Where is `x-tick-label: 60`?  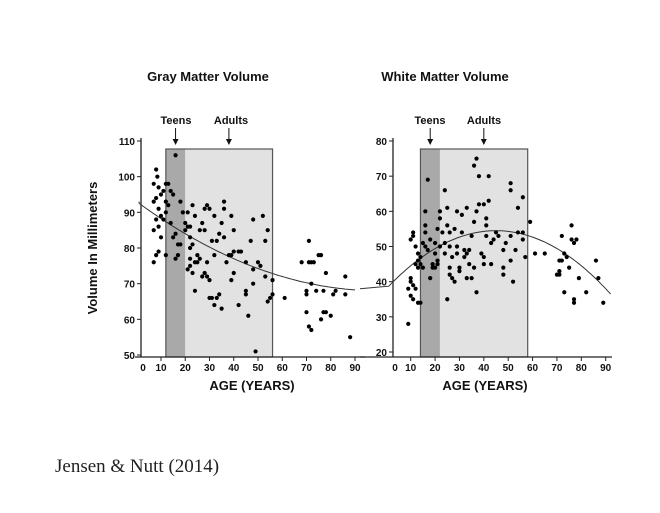 x-tick-label: 60 is located at coordinates (533, 368).